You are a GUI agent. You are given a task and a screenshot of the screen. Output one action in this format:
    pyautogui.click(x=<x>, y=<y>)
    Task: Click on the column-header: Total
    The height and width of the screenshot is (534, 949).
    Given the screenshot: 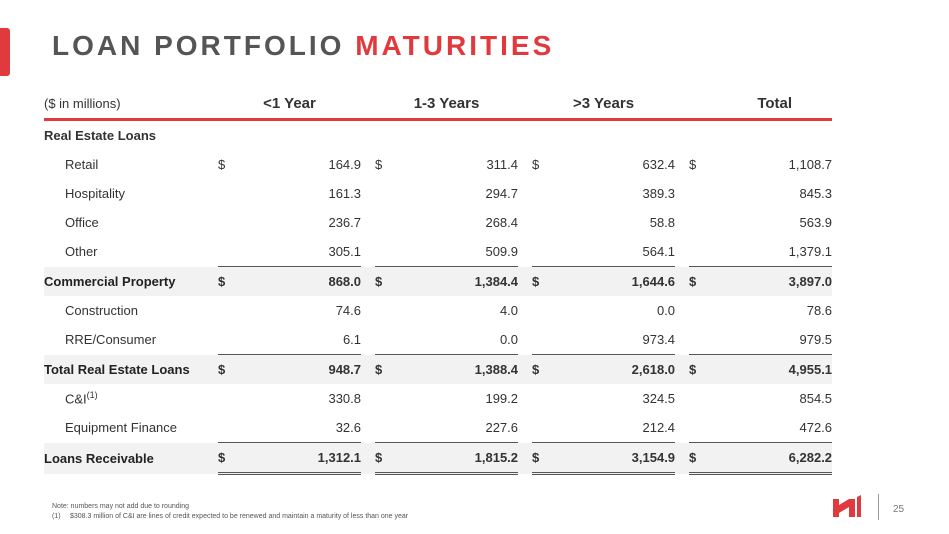 What is the action you would take?
    pyautogui.click(x=761, y=105)
    